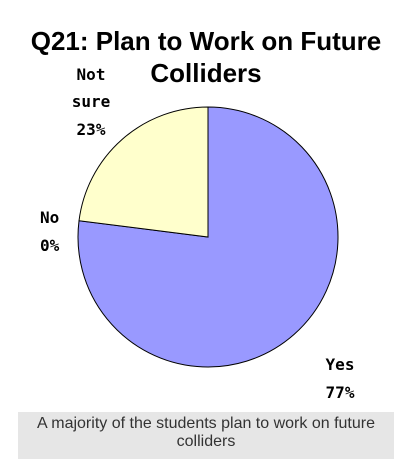 Image resolution: width=408 pixels, height=459 pixels. Describe the element at coordinates (91, 74) in the screenshot. I see `slice-label-not-sure-name-1: Not` at that location.